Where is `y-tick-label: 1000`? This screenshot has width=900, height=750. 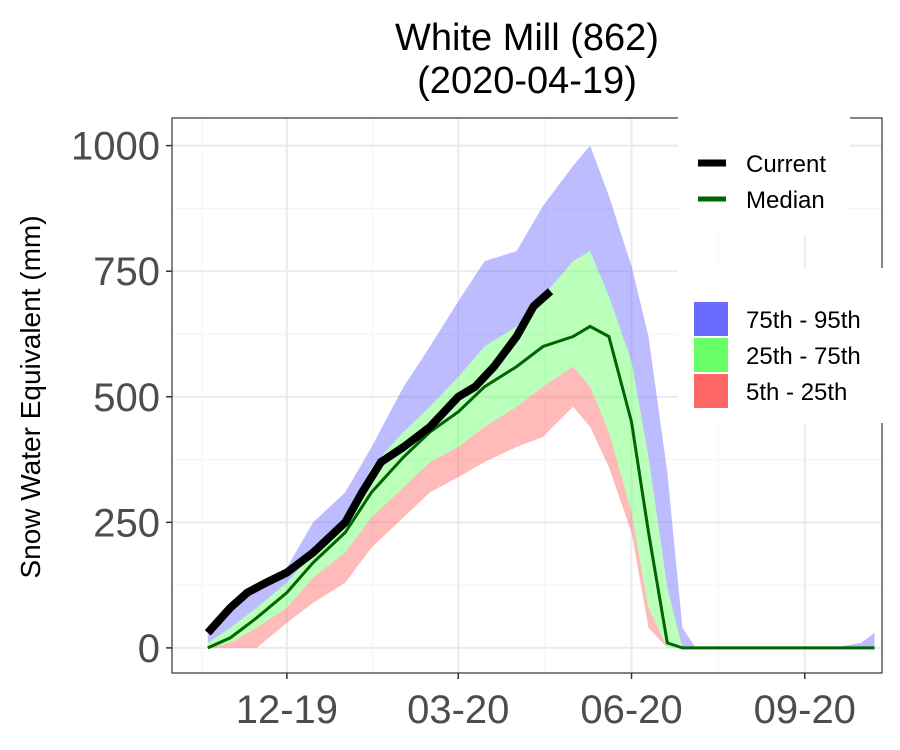
y-tick-label: 1000 is located at coordinates (115, 147).